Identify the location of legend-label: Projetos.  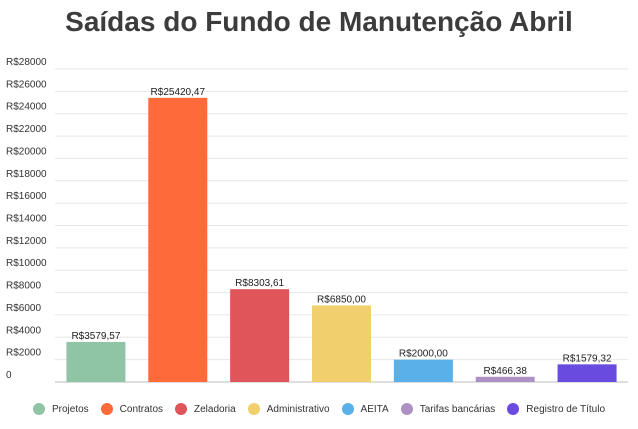
(70, 409).